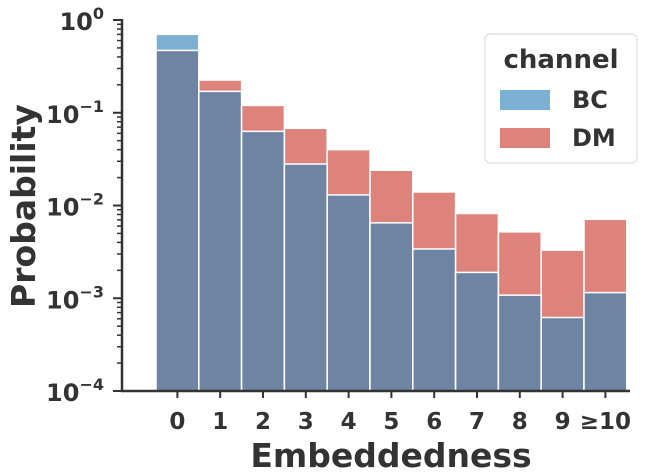 The image size is (654, 474). I want to click on x-tick-label-7: 7, so click(477, 422).